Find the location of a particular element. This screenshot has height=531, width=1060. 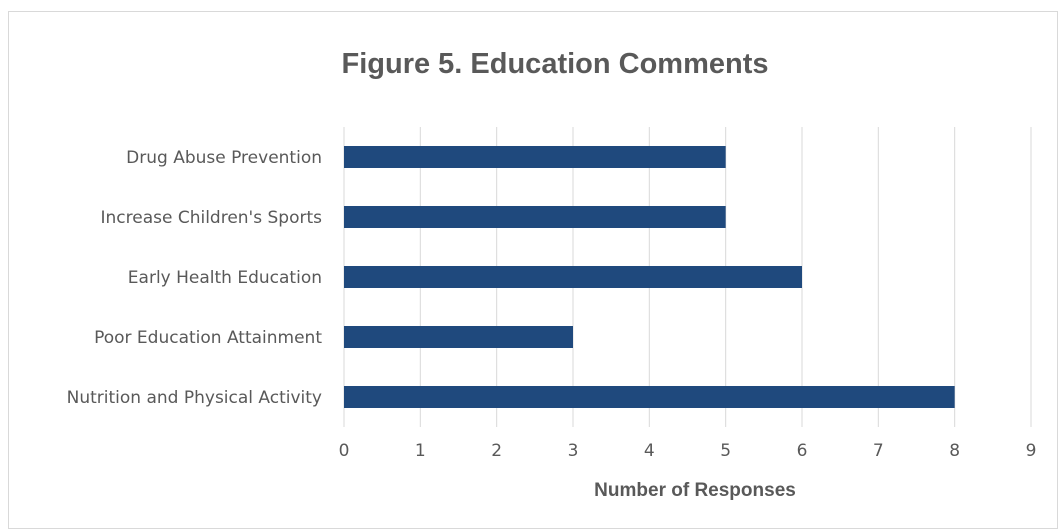

category-label-3: Poor Education Attainment is located at coordinates (208, 338).